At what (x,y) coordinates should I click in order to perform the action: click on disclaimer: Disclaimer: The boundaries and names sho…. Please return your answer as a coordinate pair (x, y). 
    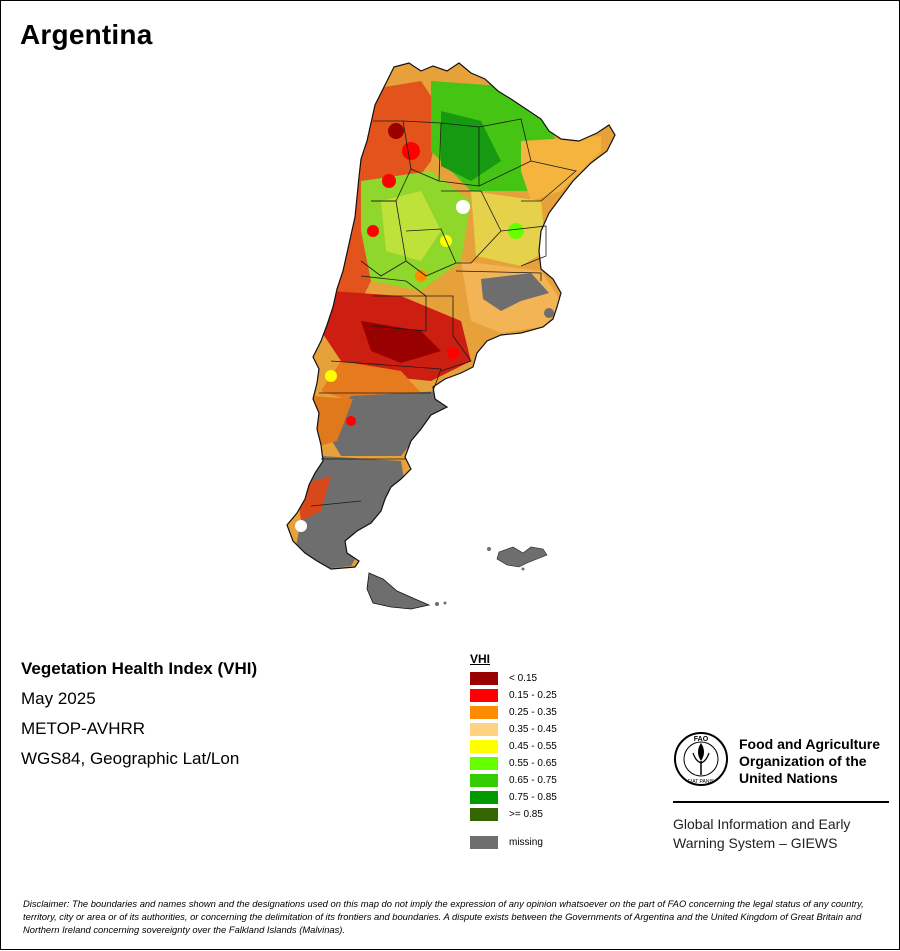
    Looking at the image, I should click on (443, 916).